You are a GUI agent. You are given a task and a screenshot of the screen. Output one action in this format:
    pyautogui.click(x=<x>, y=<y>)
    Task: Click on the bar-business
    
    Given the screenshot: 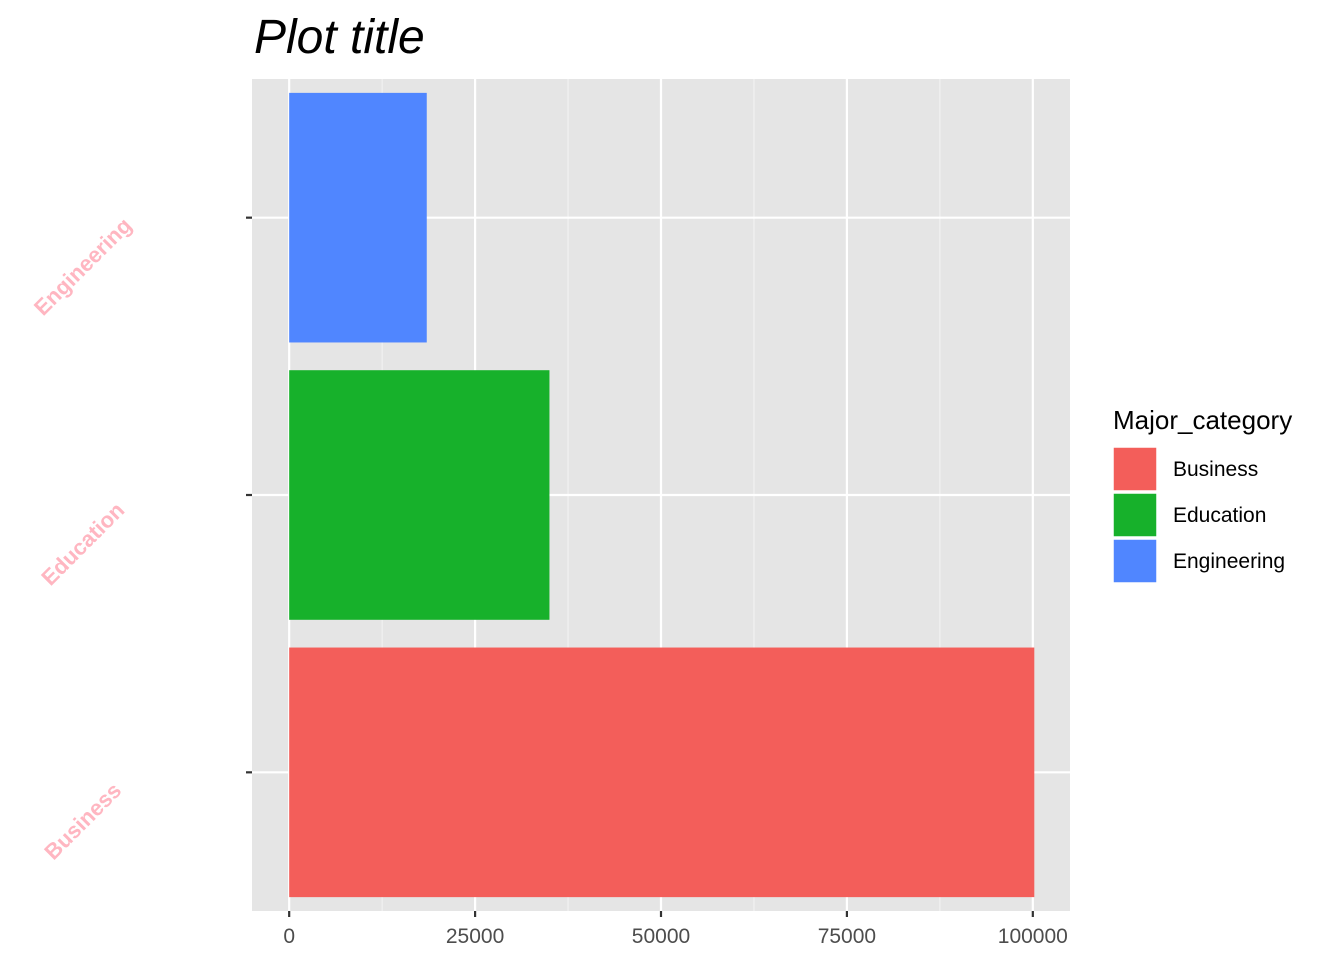 What is the action you would take?
    pyautogui.click(x=662, y=772)
    